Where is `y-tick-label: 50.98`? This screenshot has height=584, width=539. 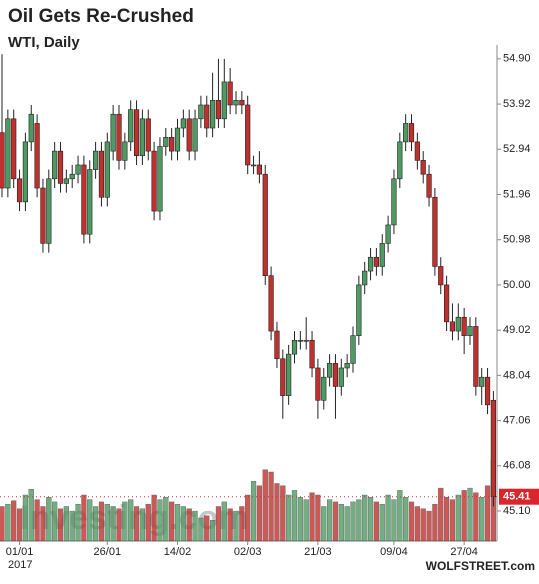
y-tick-label: 50.98 is located at coordinates (517, 240).